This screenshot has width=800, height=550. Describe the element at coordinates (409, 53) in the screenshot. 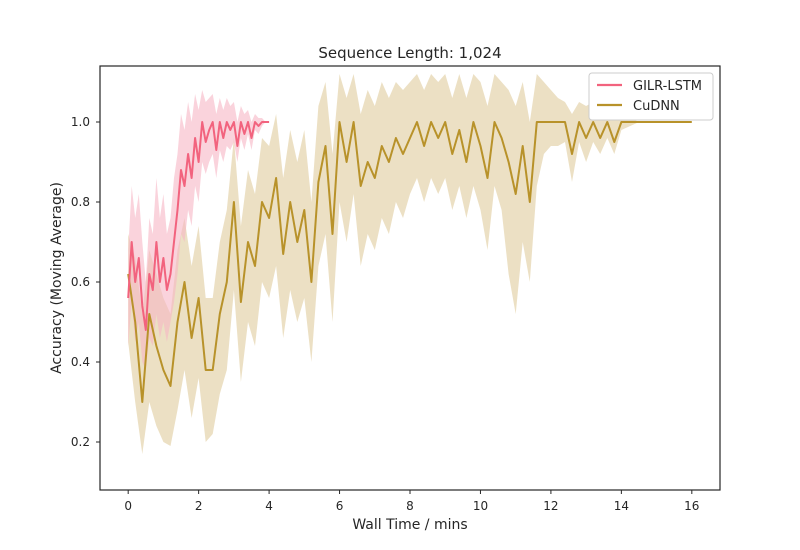

I see `chart-title: Sequence Length: 1,024` at that location.